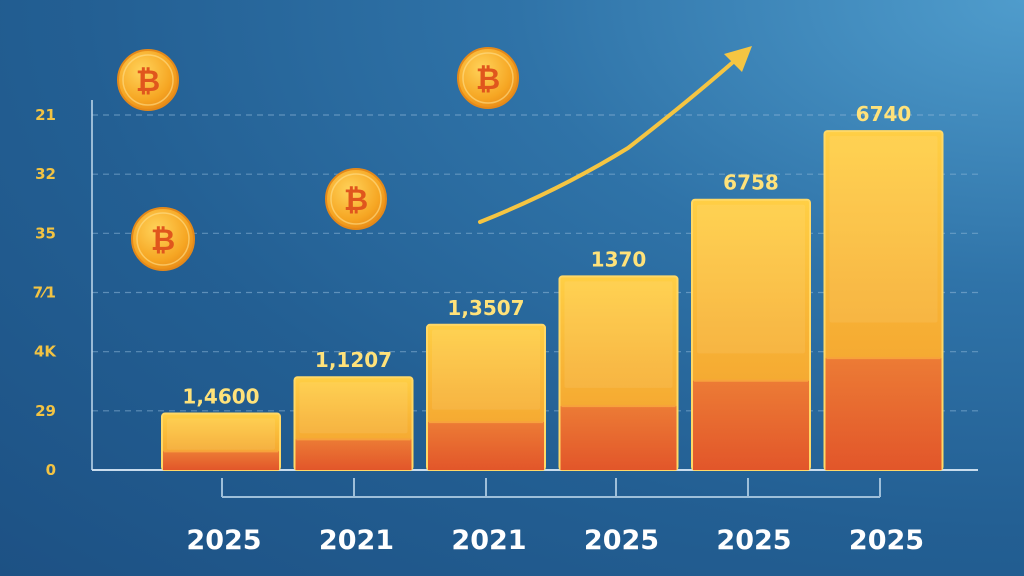 This screenshot has height=576, width=1024. What do you see at coordinates (220, 397) in the screenshot?
I see `data-label: 1,4600` at bounding box center [220, 397].